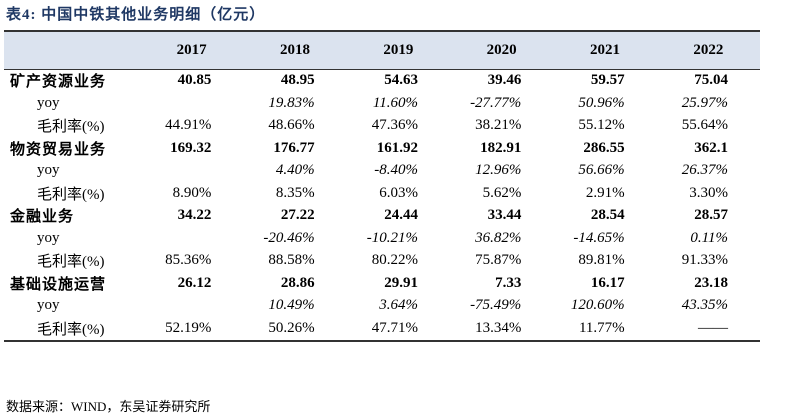 The height and width of the screenshot is (417, 807). Describe the element at coordinates (291, 260) in the screenshot. I see `table-cell: 88.58%` at that location.